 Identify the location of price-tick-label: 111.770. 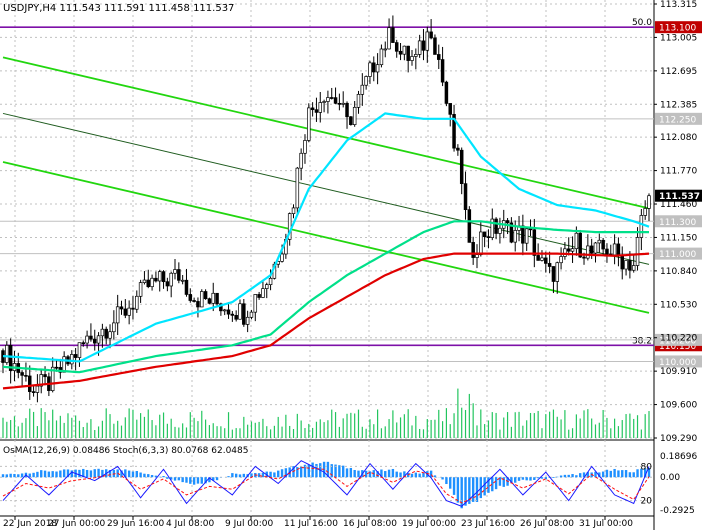
(678, 172).